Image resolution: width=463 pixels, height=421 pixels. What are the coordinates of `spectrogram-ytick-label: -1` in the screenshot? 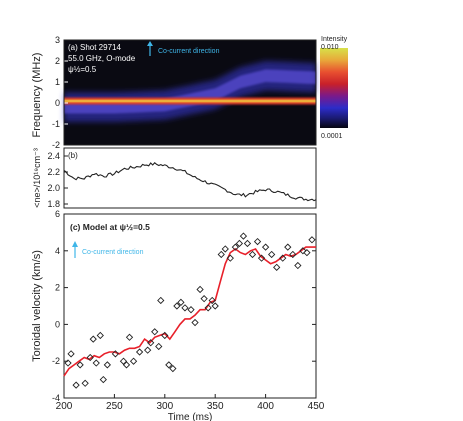 It's located at (56, 124).